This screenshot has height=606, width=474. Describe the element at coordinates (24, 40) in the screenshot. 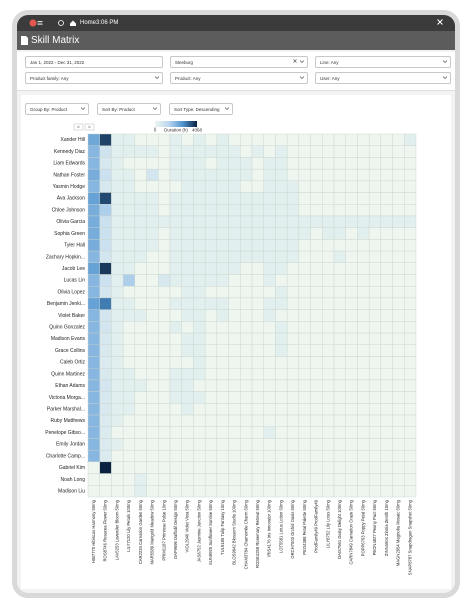

I see `doc-icon` at that location.